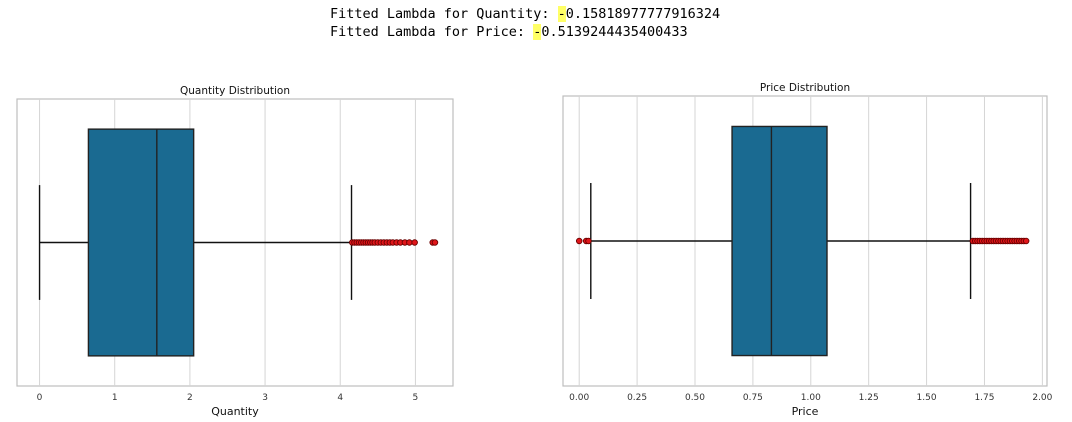 The image size is (1072, 422). What do you see at coordinates (40, 398) in the screenshot?
I see `x-tick-label: 0` at bounding box center [40, 398].